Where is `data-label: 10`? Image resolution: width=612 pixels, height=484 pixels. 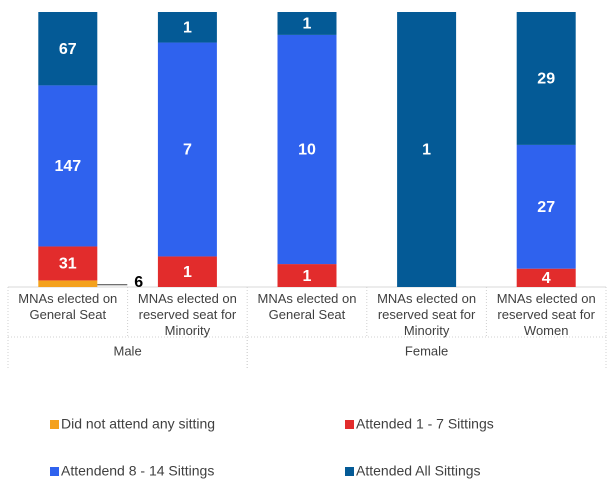
data-label: 10 is located at coordinates (307, 150).